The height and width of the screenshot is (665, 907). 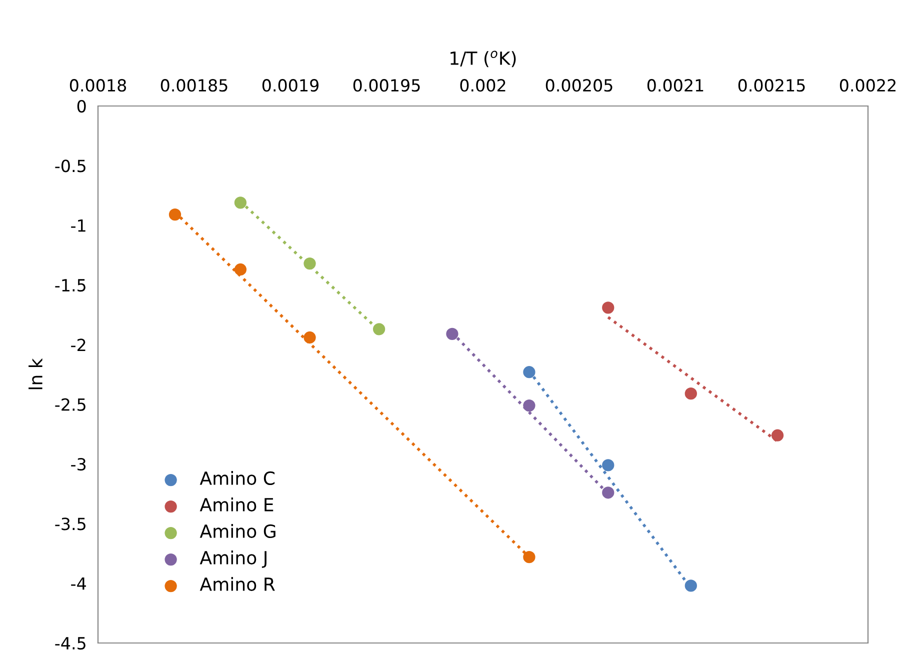 What do you see at coordinates (237, 505) in the screenshot?
I see `legend-label: Amino E` at bounding box center [237, 505].